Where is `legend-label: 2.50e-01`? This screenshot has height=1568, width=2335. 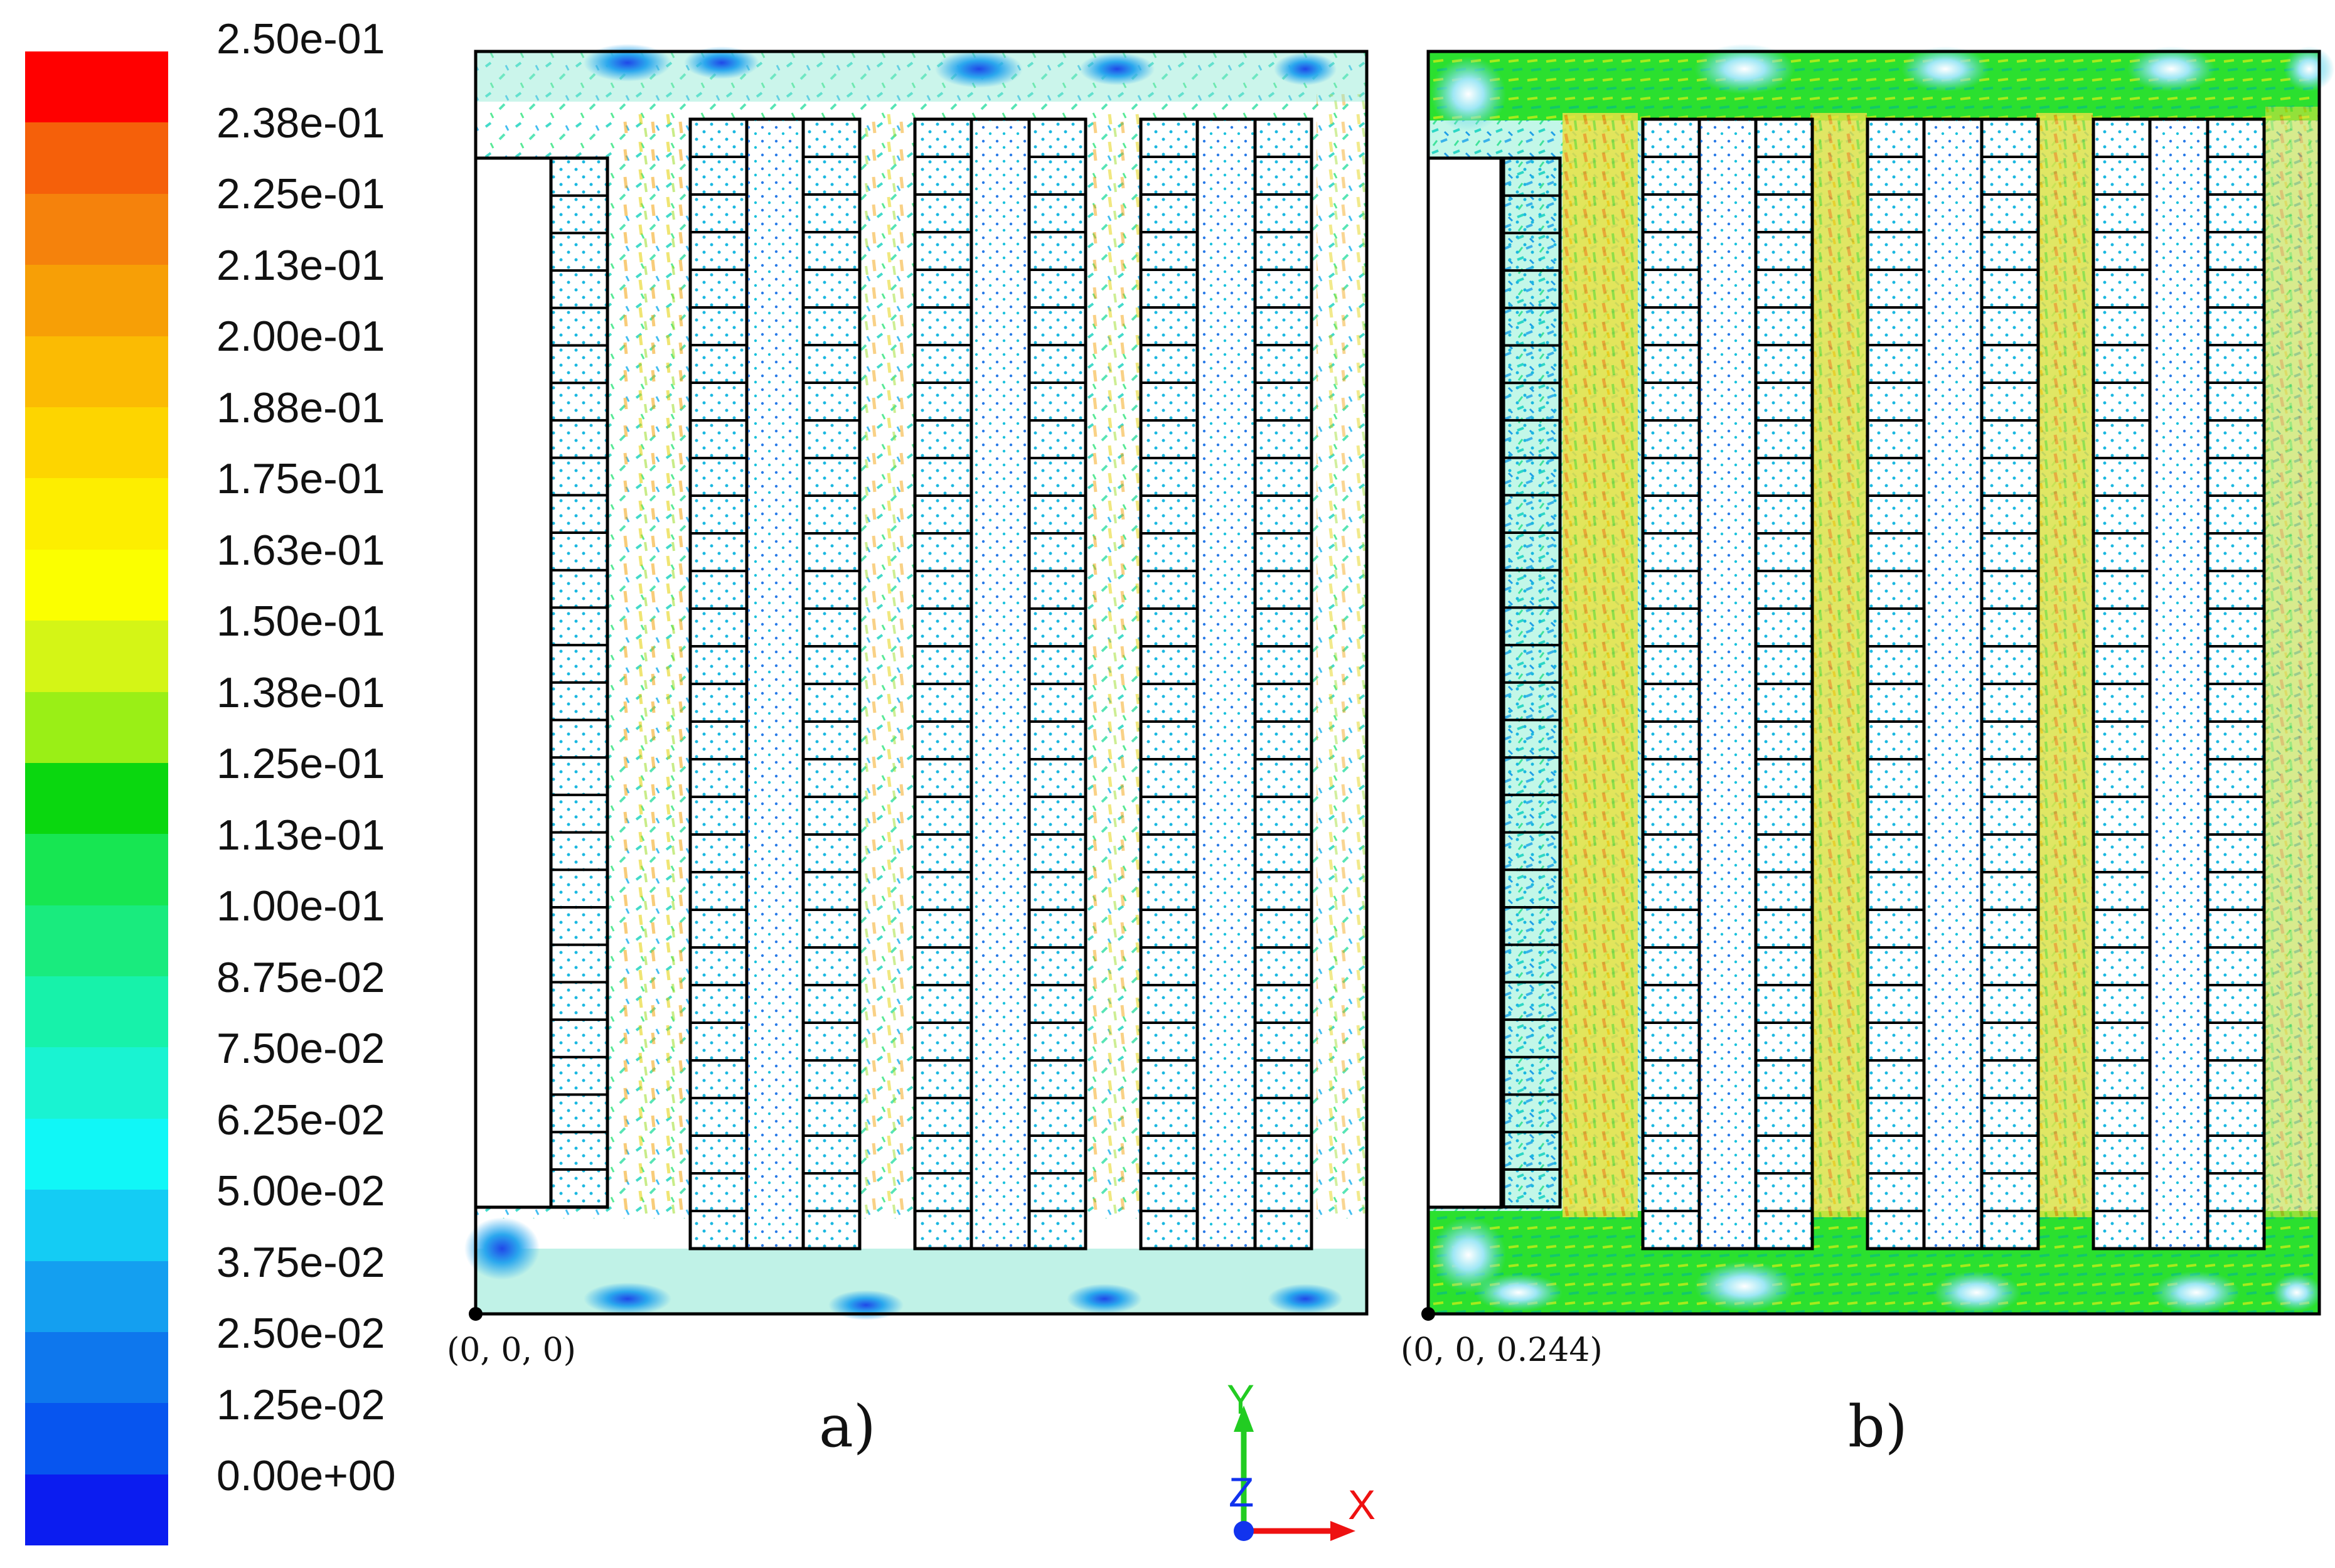
legend-label: 2.50e-01 is located at coordinates (300, 39).